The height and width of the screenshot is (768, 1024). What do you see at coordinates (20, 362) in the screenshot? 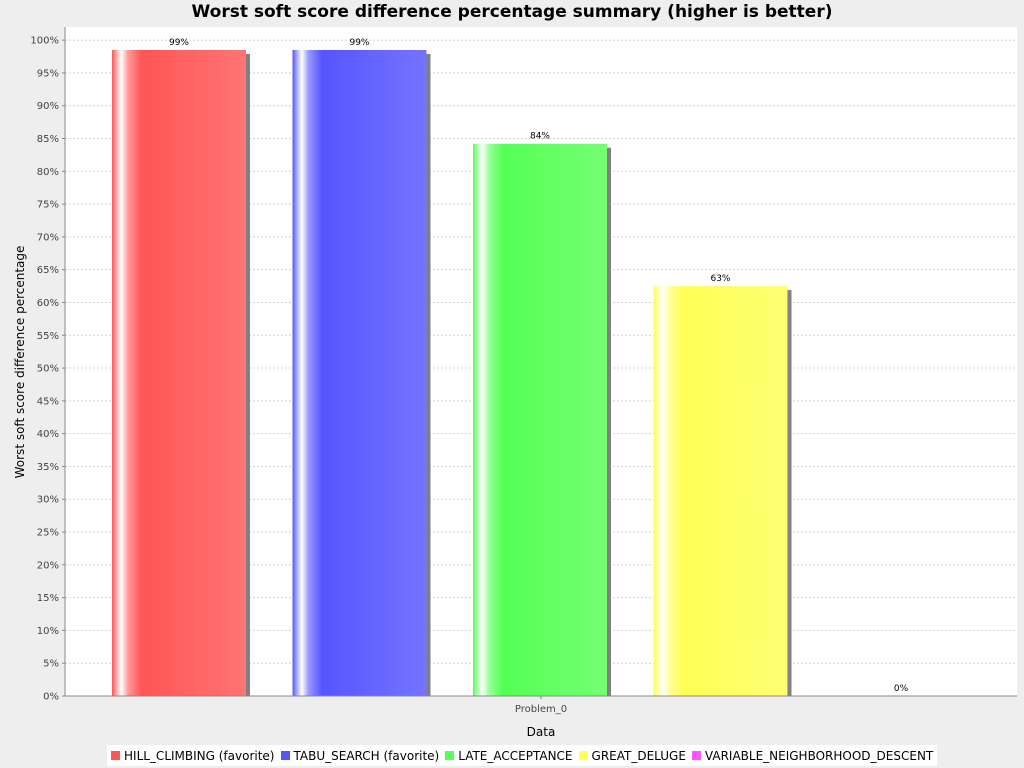
I see `y-axis-title: Worst soft score difference percentage` at bounding box center [20, 362].